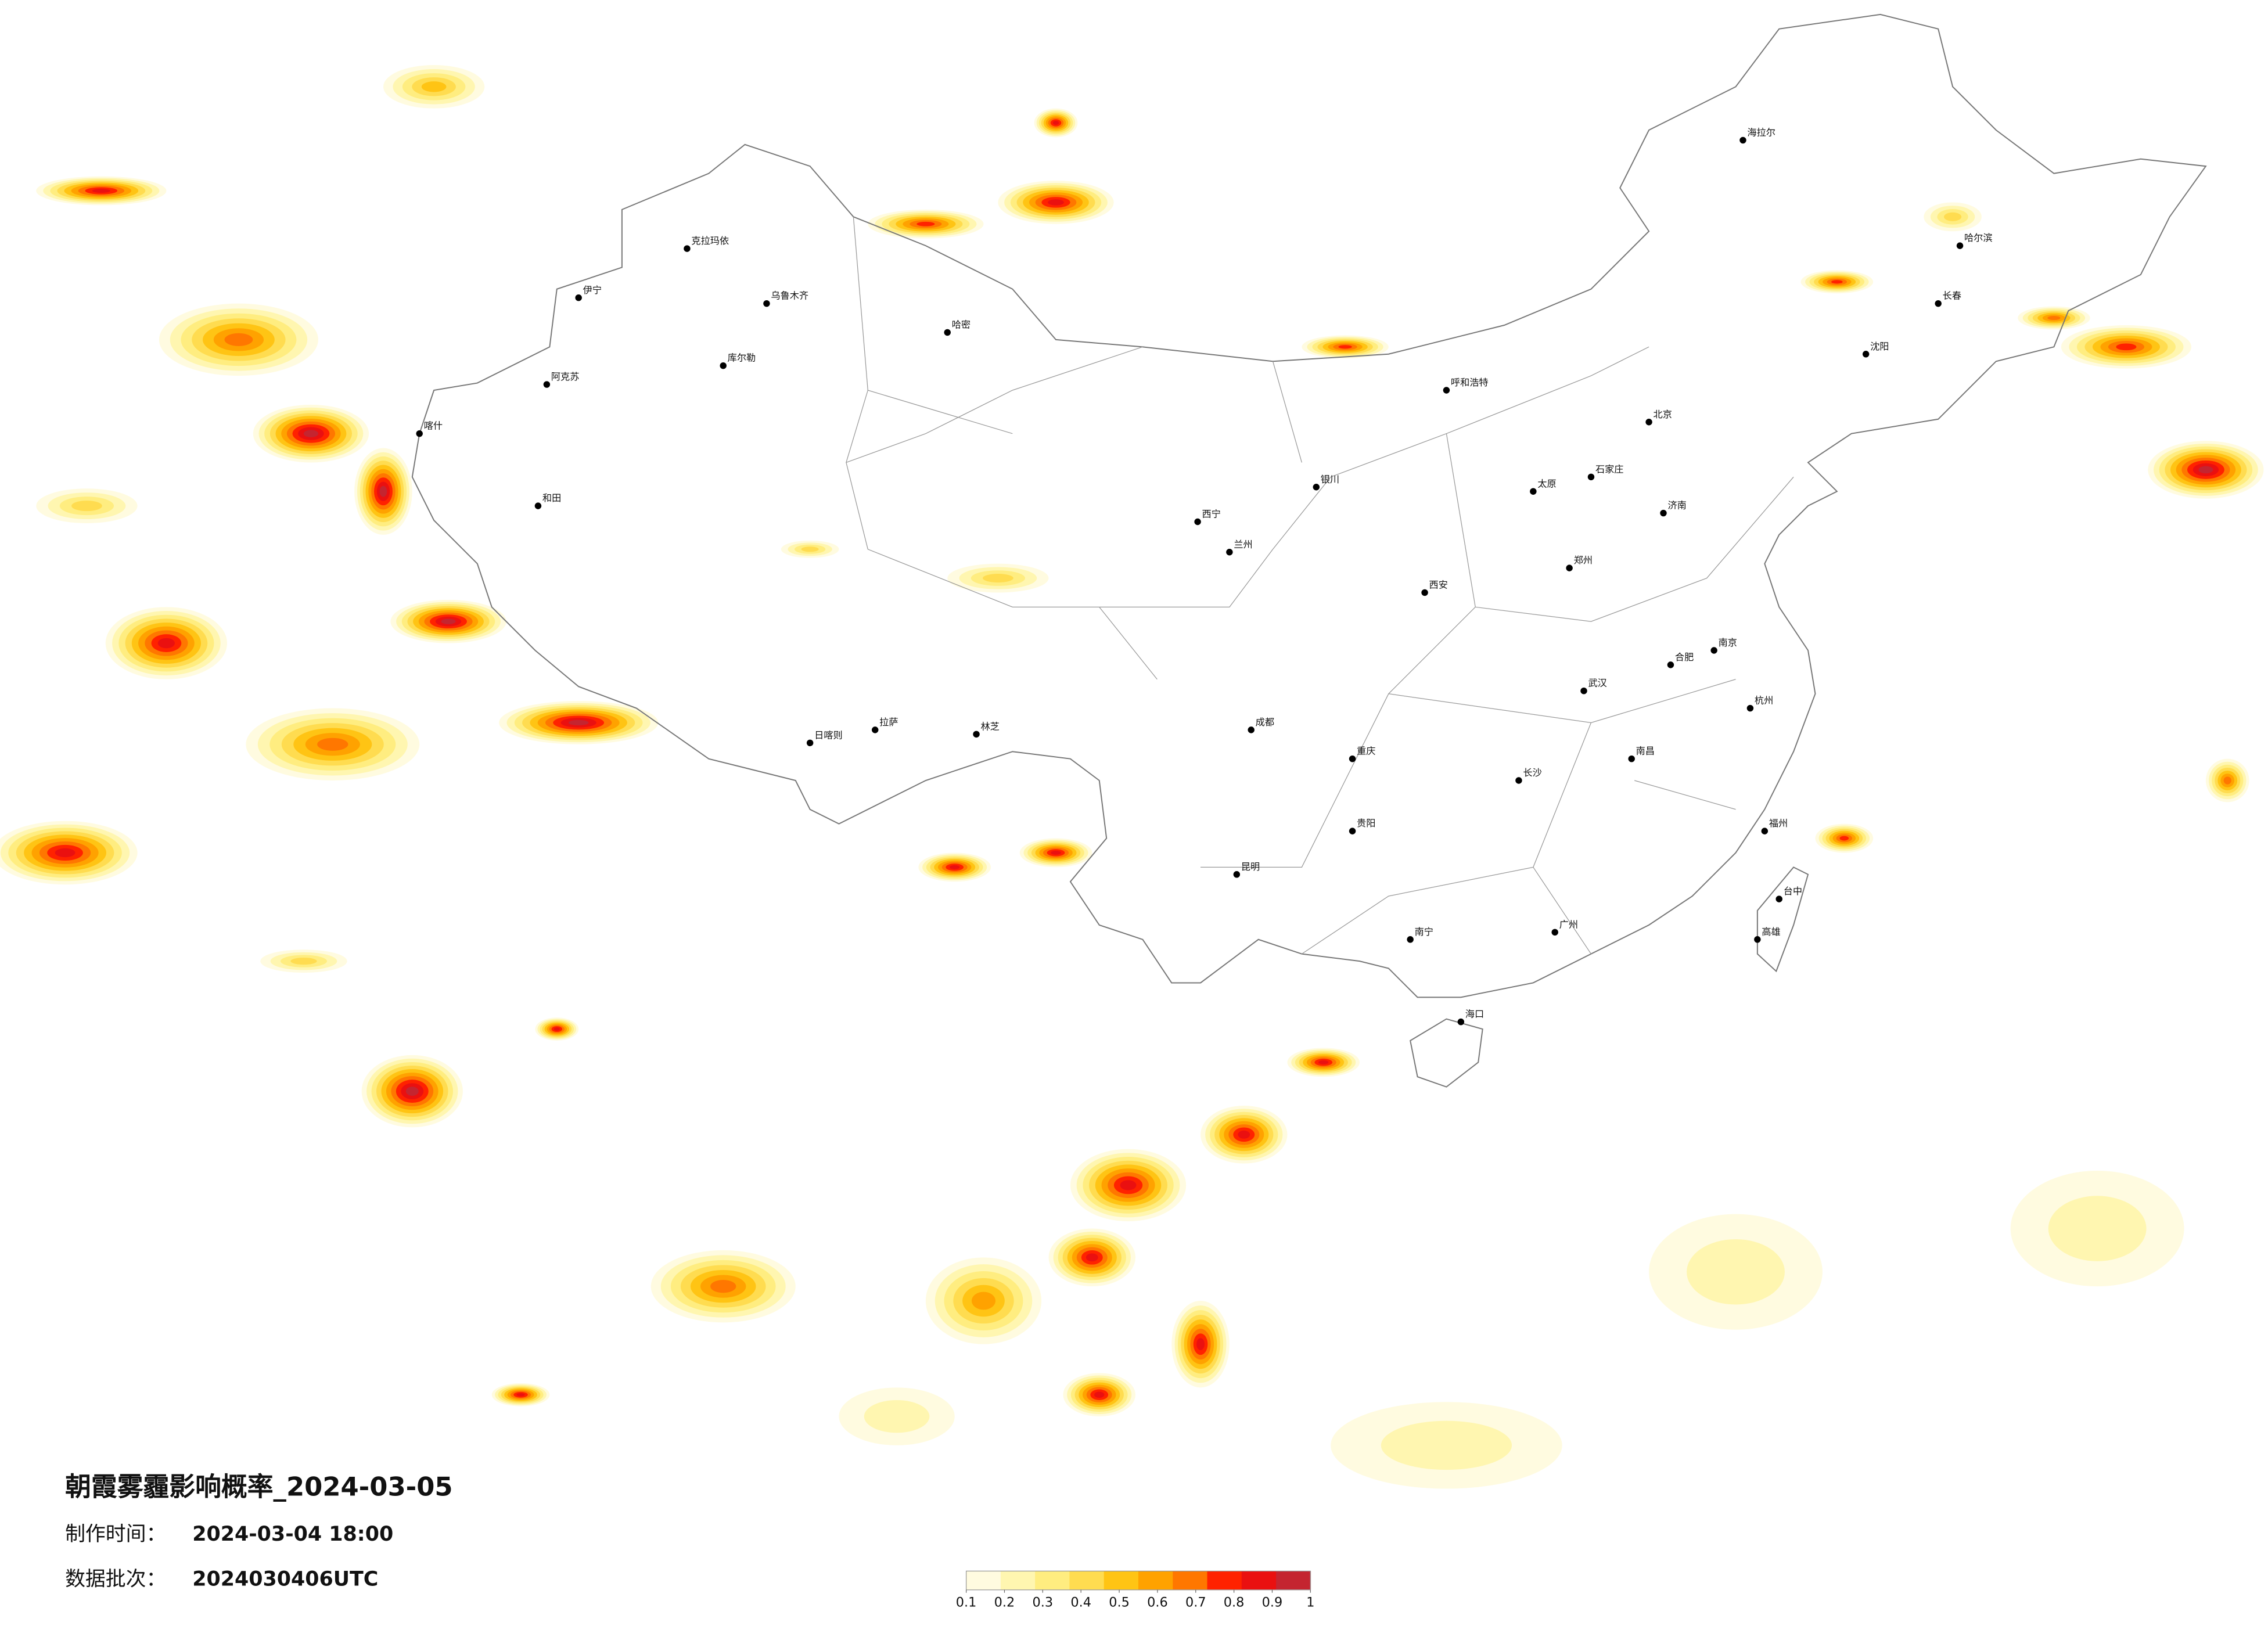  Describe the element at coordinates (828, 734) in the screenshot. I see `city-label: 日喀则` at that location.